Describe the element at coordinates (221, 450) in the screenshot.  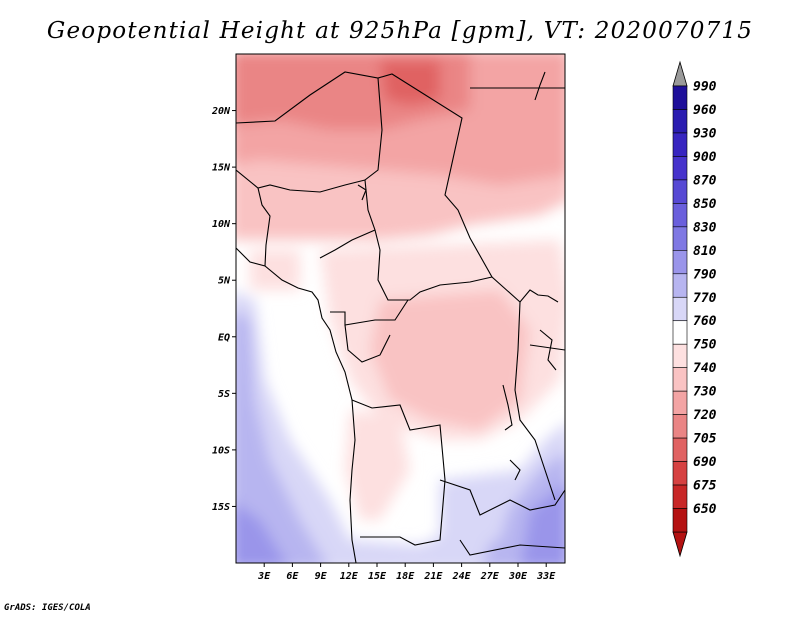
I see `lat-tick-label: 10S` at that location.